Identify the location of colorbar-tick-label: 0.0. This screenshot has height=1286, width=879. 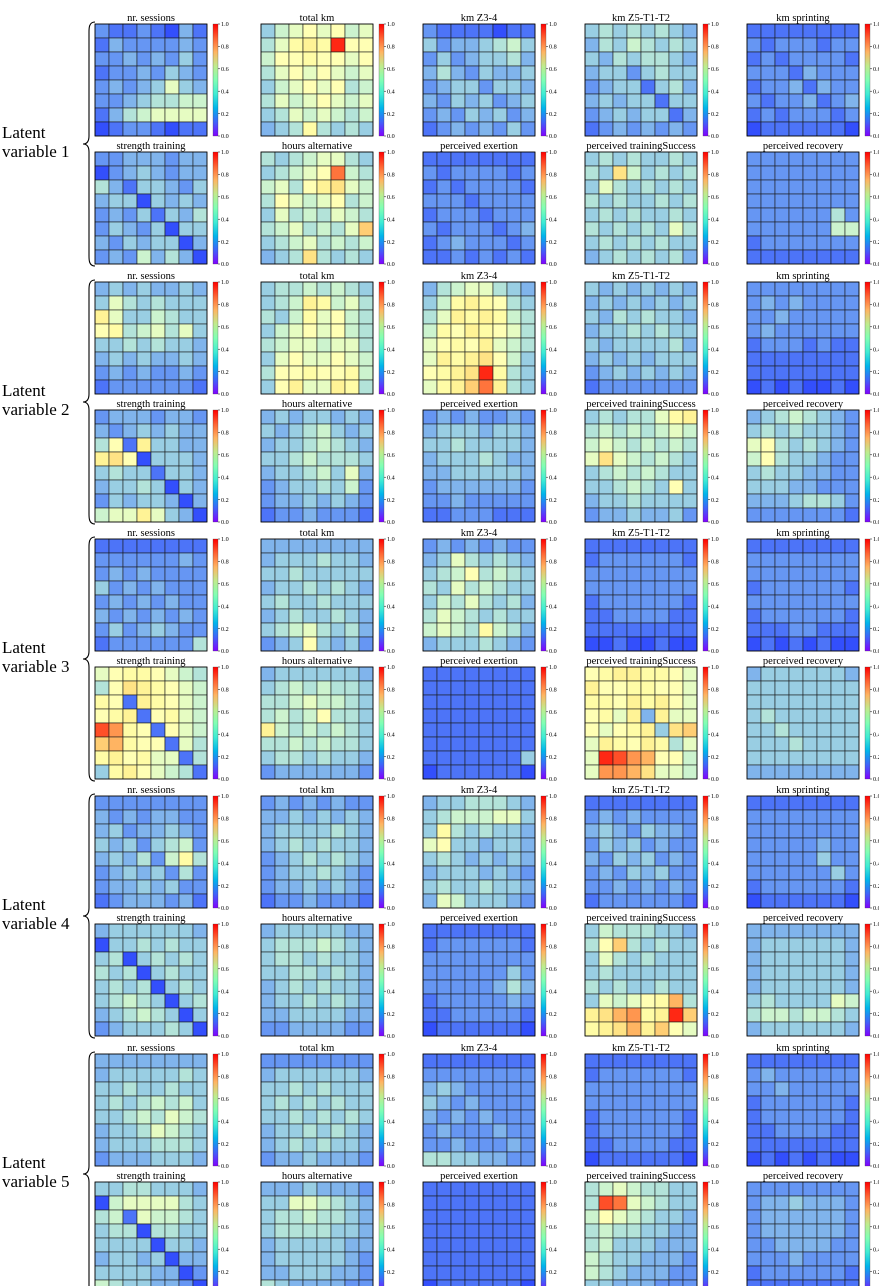
(225, 779).